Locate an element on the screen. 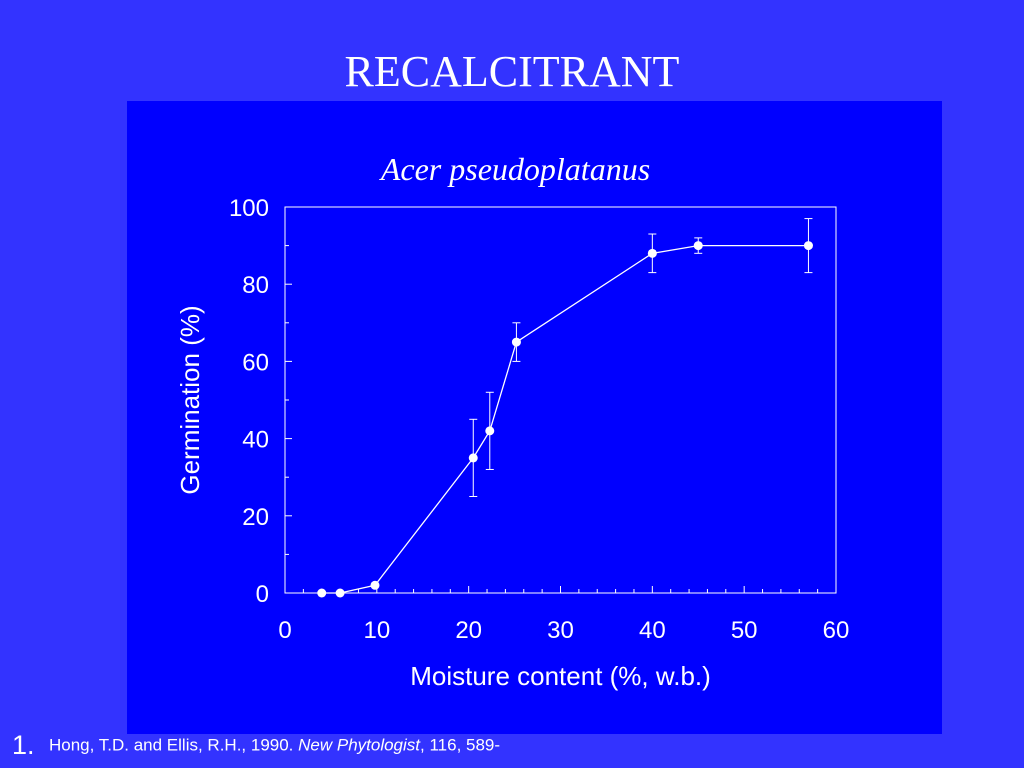  reference-authors: Hong, T.D. and Ellis, R.H., 1990. is located at coordinates (173, 745).